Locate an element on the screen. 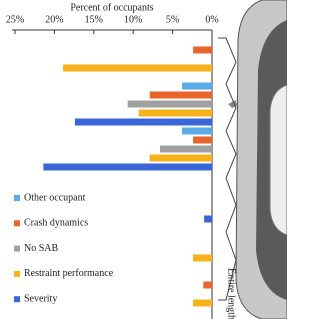  legend-label: No SAB is located at coordinates (41, 248).